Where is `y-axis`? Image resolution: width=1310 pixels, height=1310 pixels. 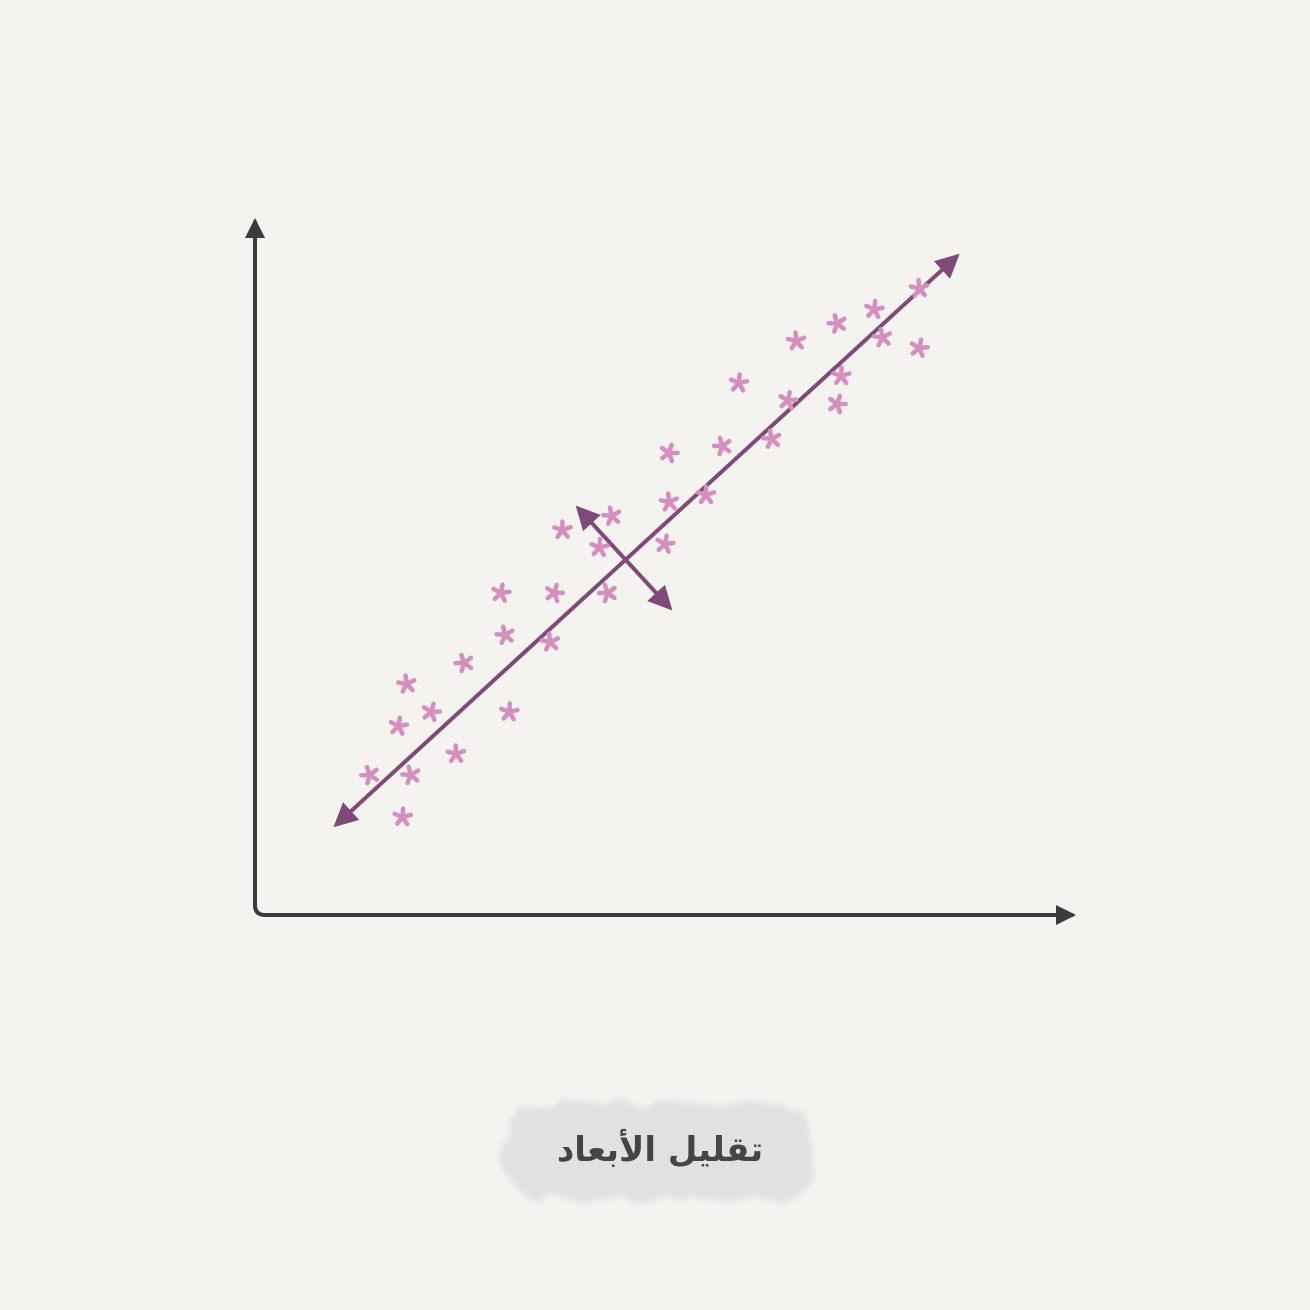 y-axis is located at coordinates (256, 567).